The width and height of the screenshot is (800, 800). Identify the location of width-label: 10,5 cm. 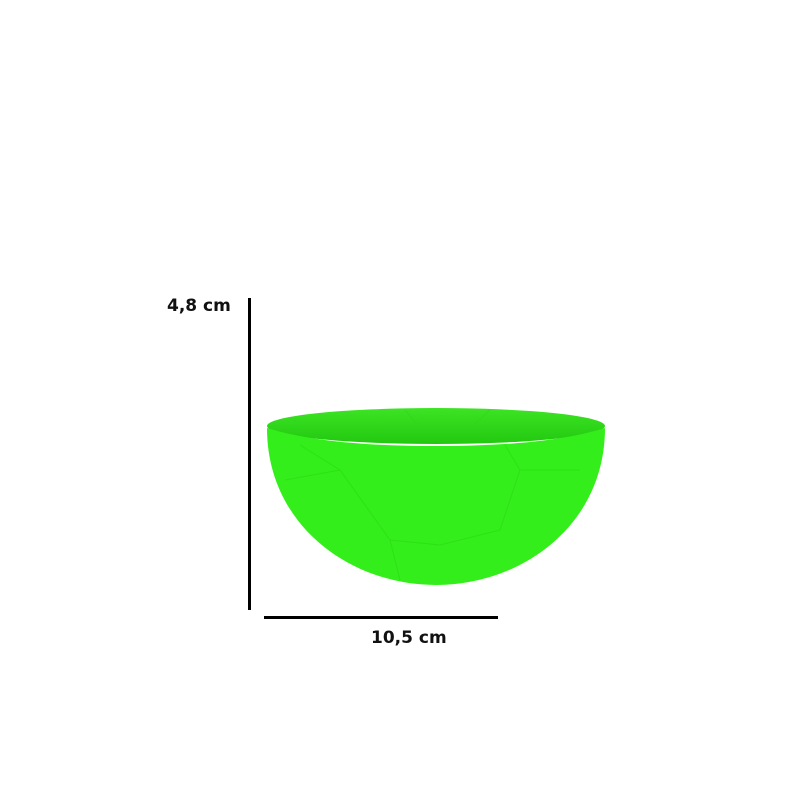
(409, 638).